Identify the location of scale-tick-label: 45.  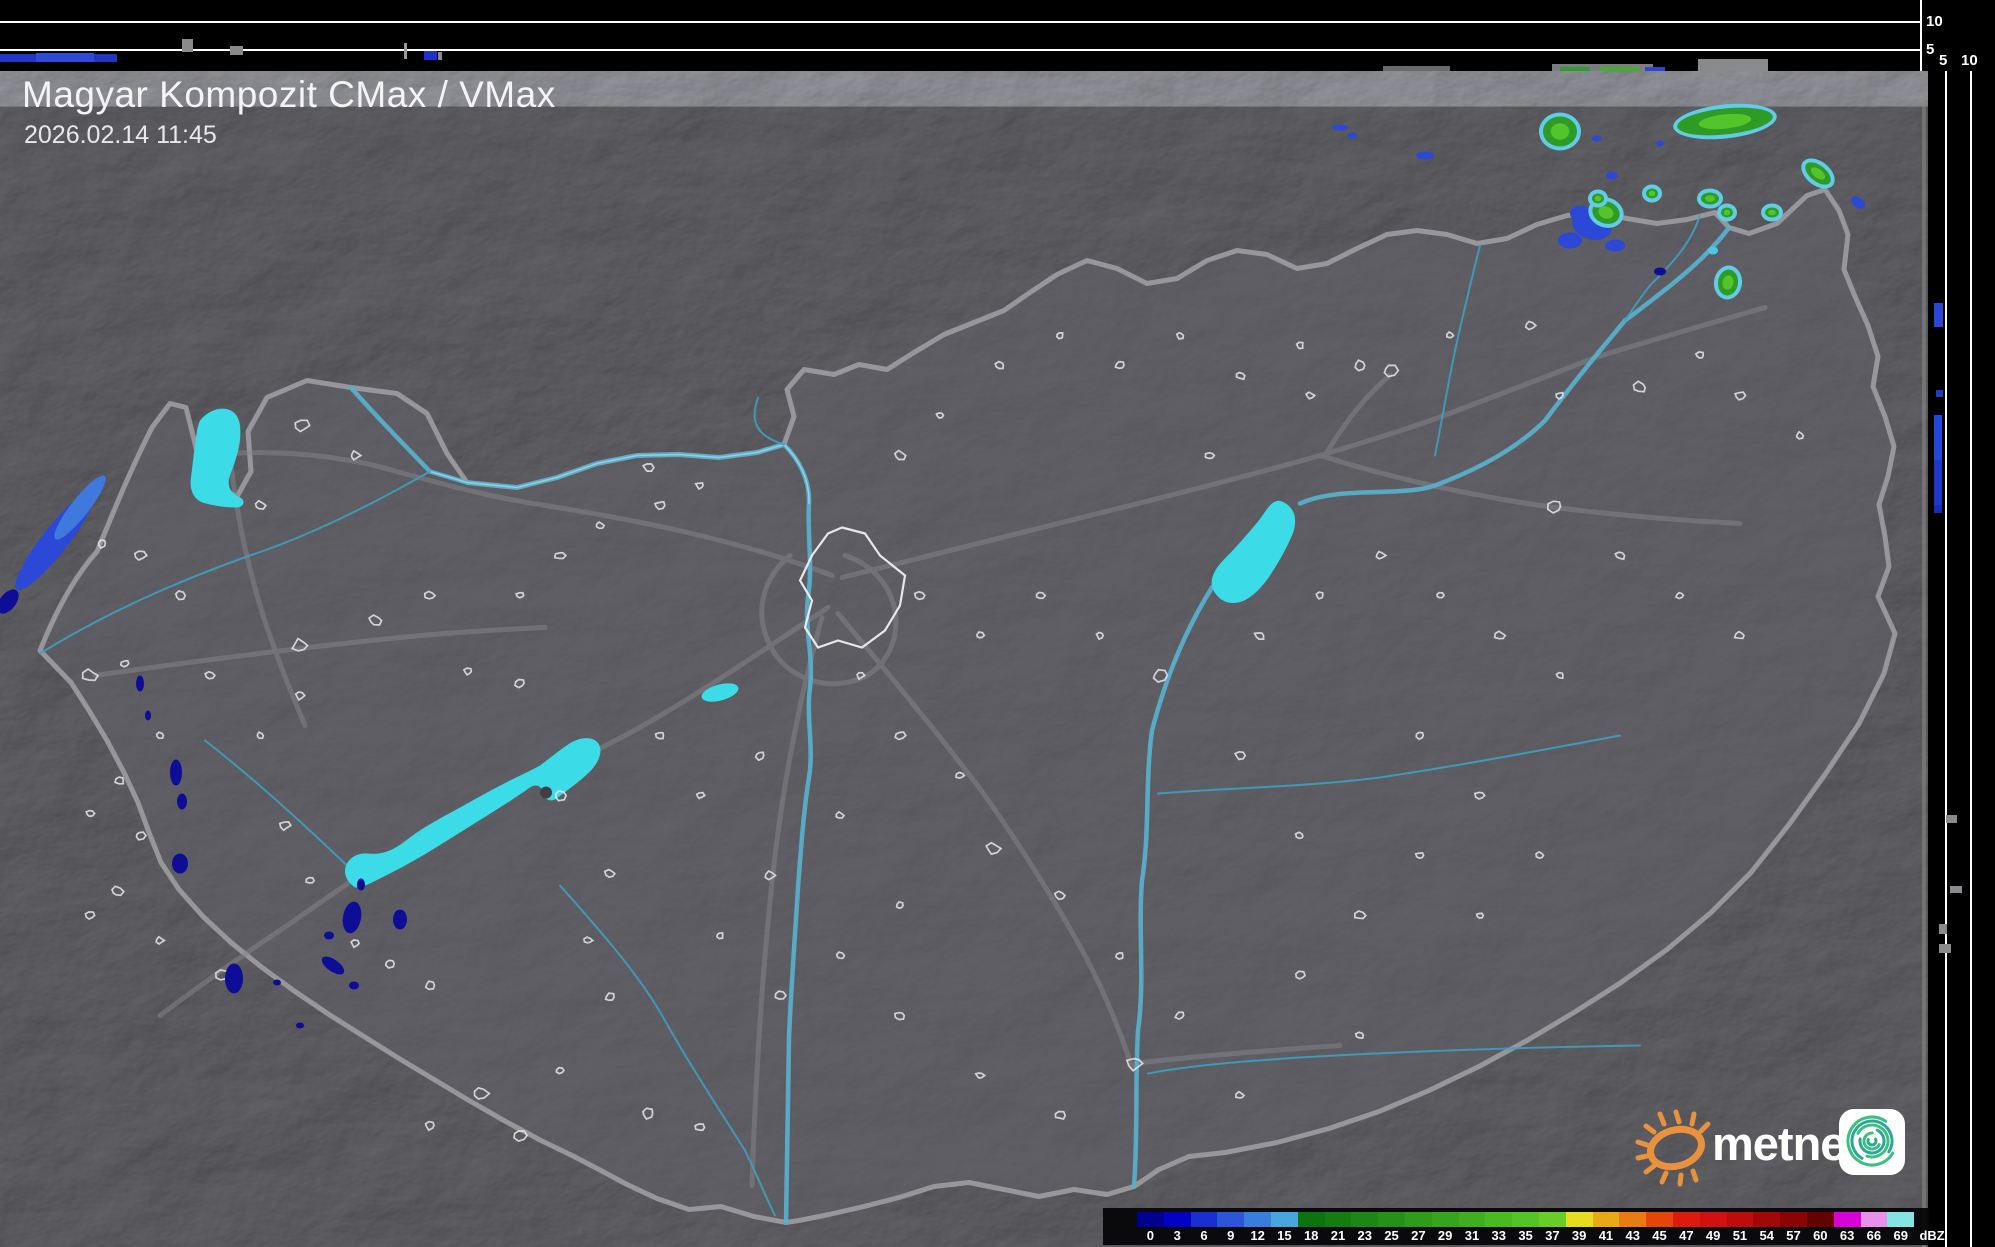
(1659, 1235).